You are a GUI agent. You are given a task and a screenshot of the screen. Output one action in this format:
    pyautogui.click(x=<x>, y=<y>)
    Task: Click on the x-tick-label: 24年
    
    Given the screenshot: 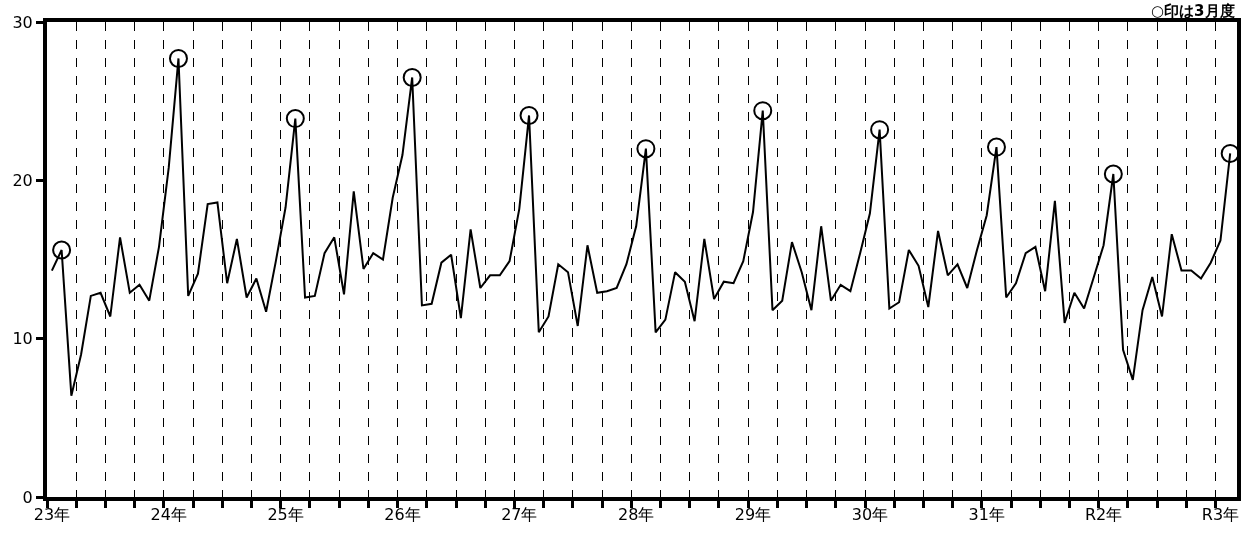 What is the action you would take?
    pyautogui.click(x=168, y=515)
    